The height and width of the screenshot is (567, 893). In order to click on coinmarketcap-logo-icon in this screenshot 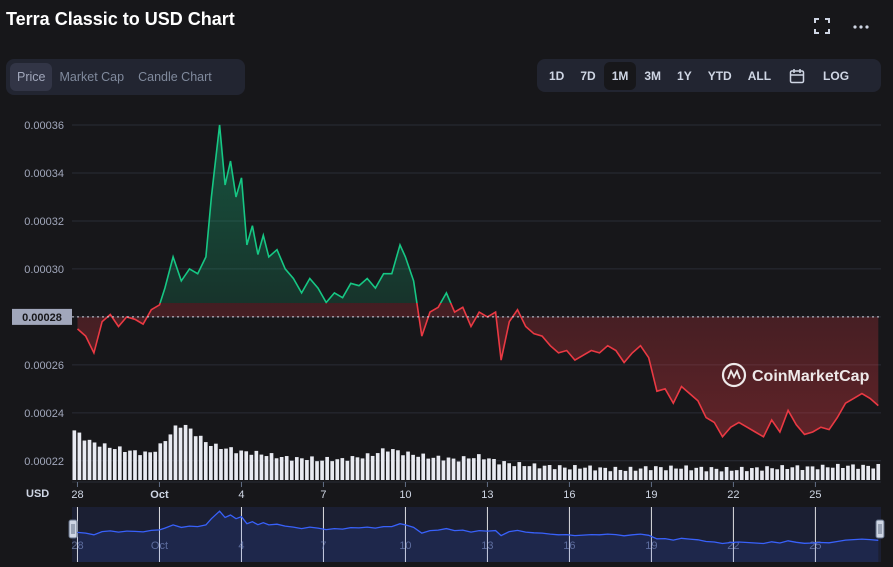, I will do `click(734, 375)`.